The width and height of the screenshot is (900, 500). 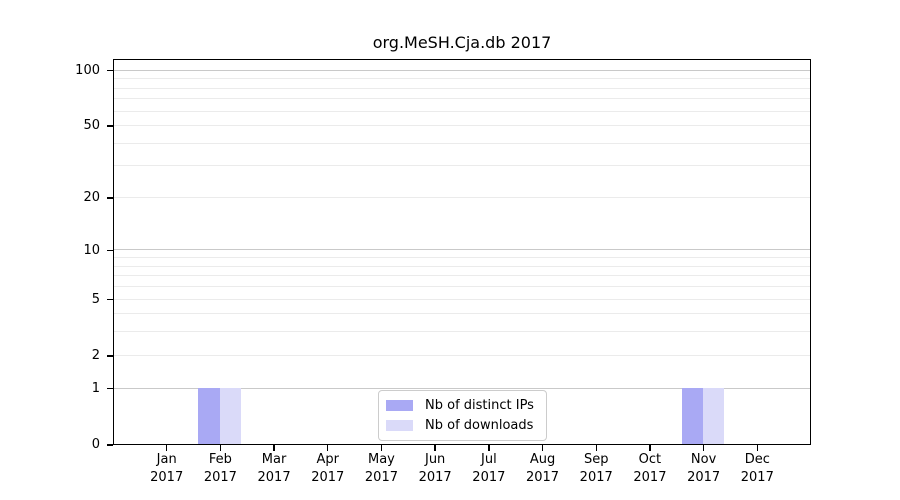 What do you see at coordinates (714, 415) in the screenshot?
I see `bar-nov-nb-of-downloads` at bounding box center [714, 415].